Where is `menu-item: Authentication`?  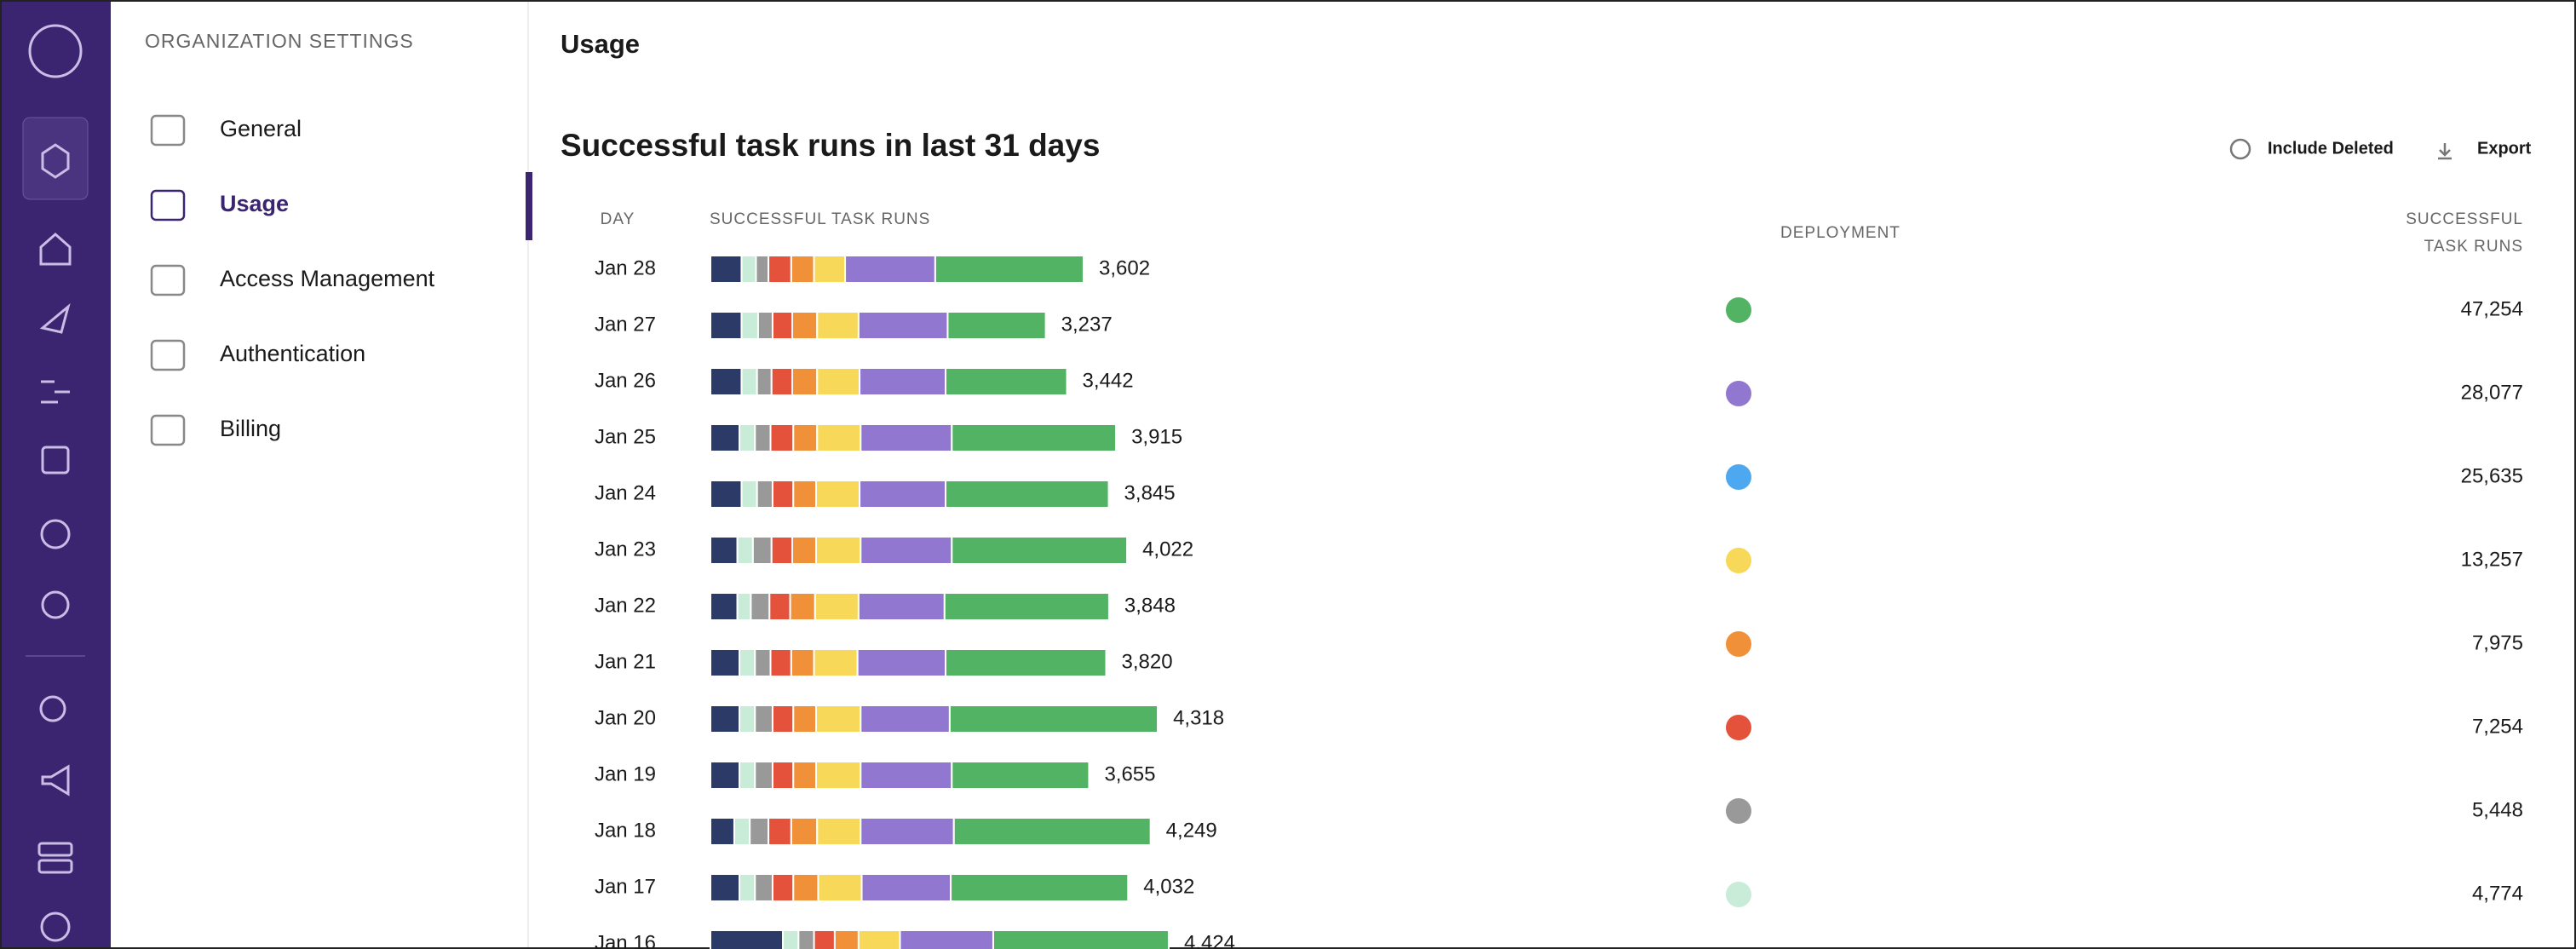
menu-item: Authentication is located at coordinates (292, 353).